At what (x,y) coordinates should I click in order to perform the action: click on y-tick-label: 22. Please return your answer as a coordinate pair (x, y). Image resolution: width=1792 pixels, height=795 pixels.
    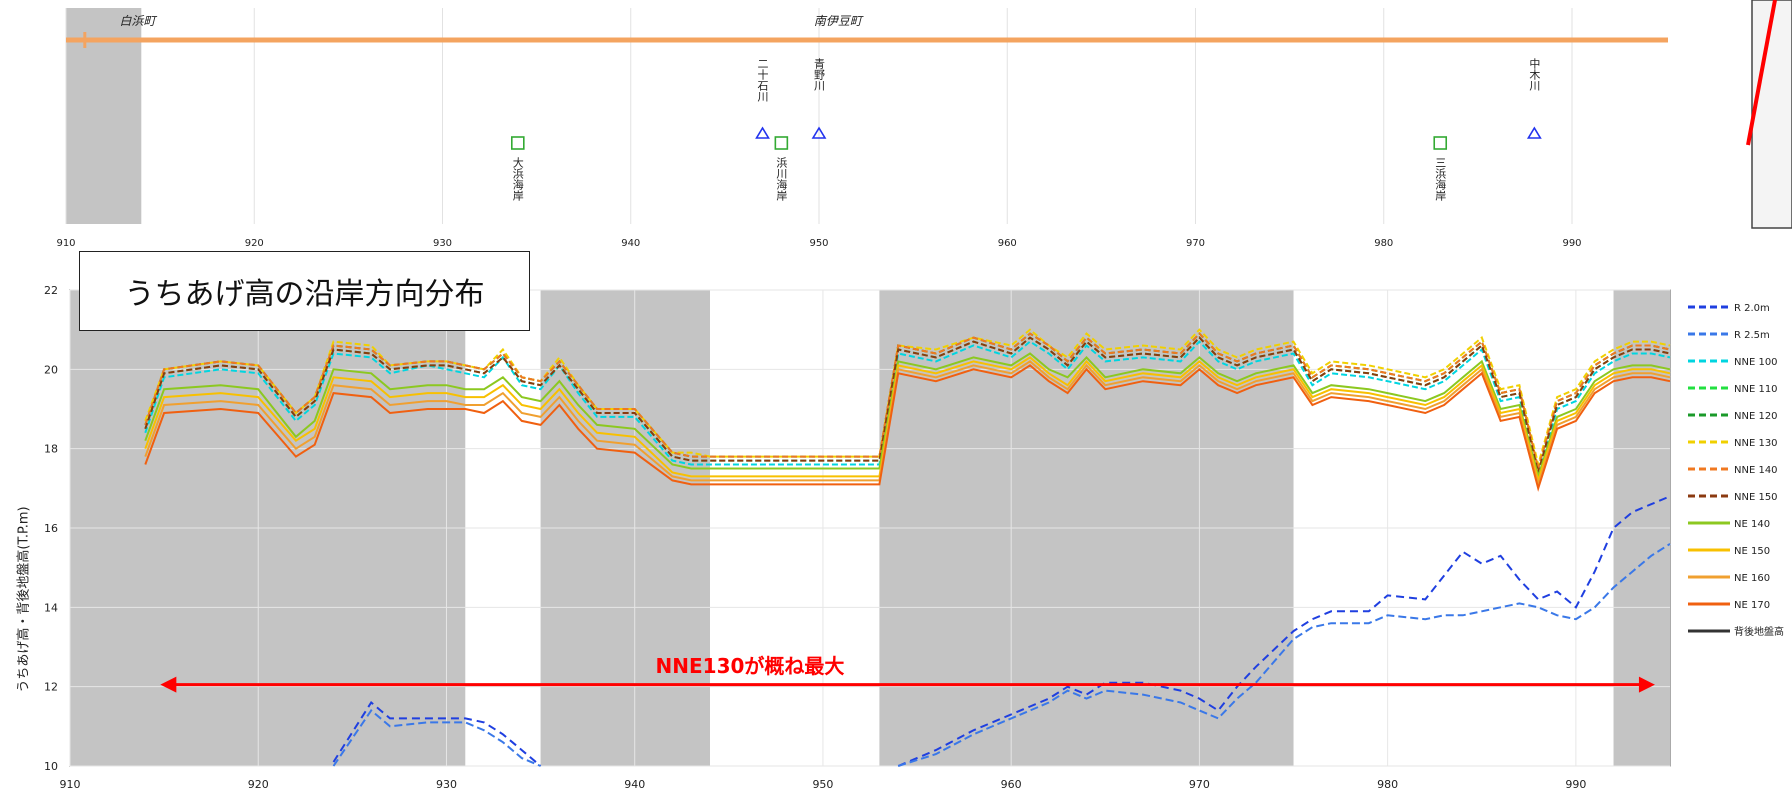
    Looking at the image, I should click on (51, 290).